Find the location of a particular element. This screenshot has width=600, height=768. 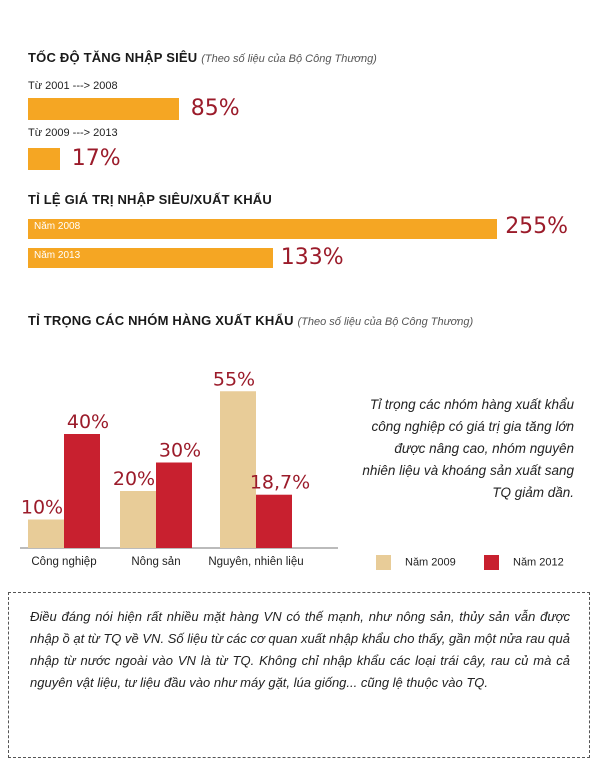

category-label-1: Nông sản is located at coordinates (155, 562).